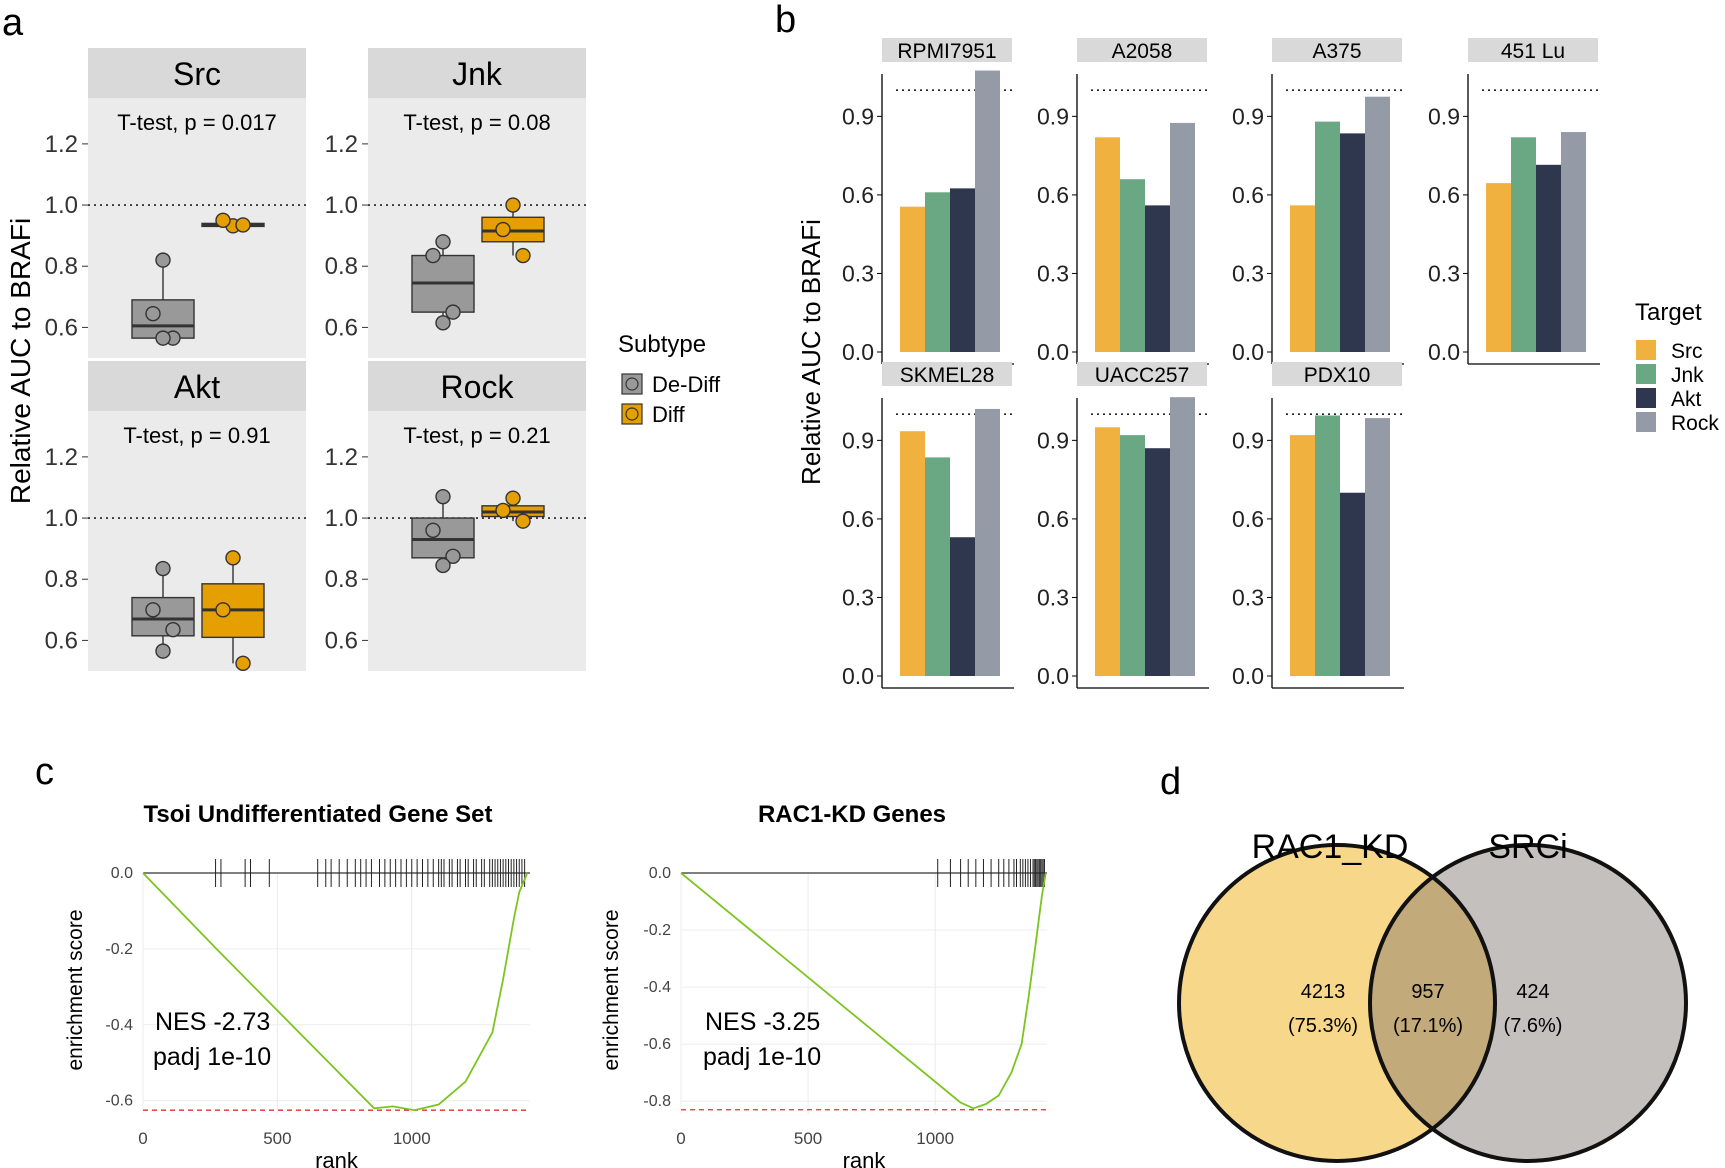  Describe the element at coordinates (611, 989) in the screenshot. I see `y-axis-label: enrichment score` at that location.